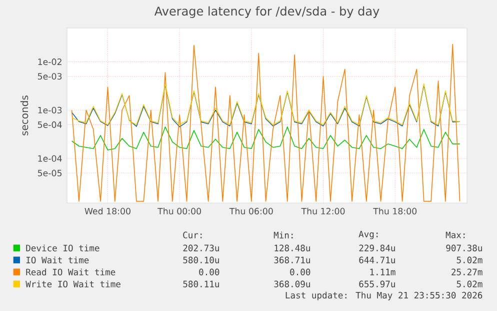  I want to click on text: 368.71u, so click(292, 260).